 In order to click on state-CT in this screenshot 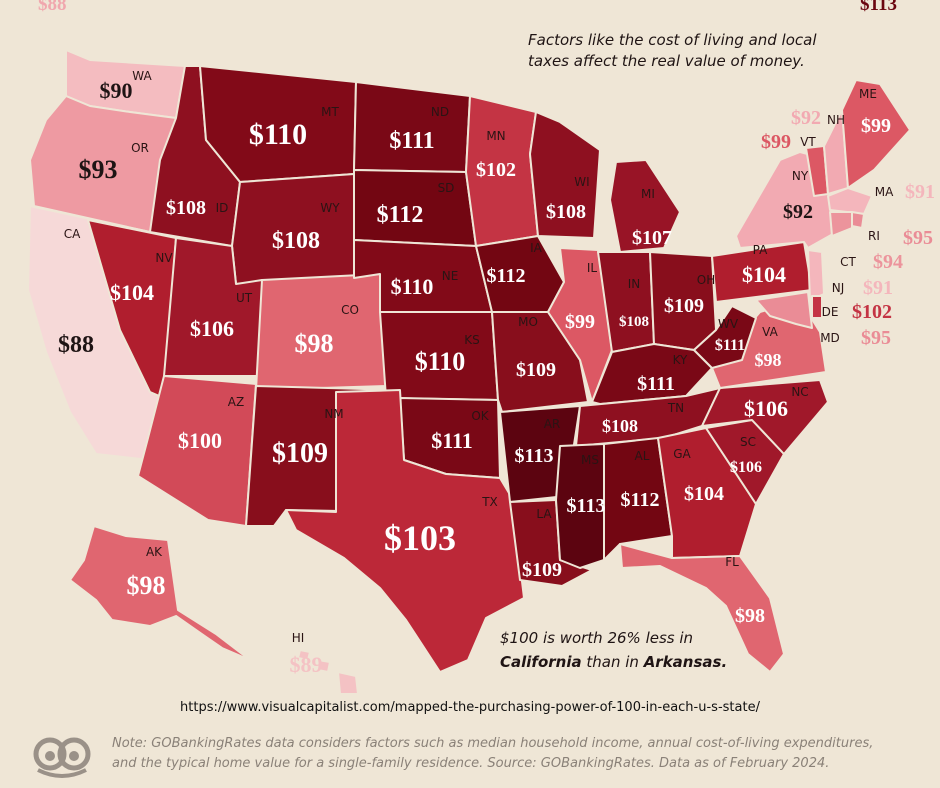, I will do `click(841, 224)`.